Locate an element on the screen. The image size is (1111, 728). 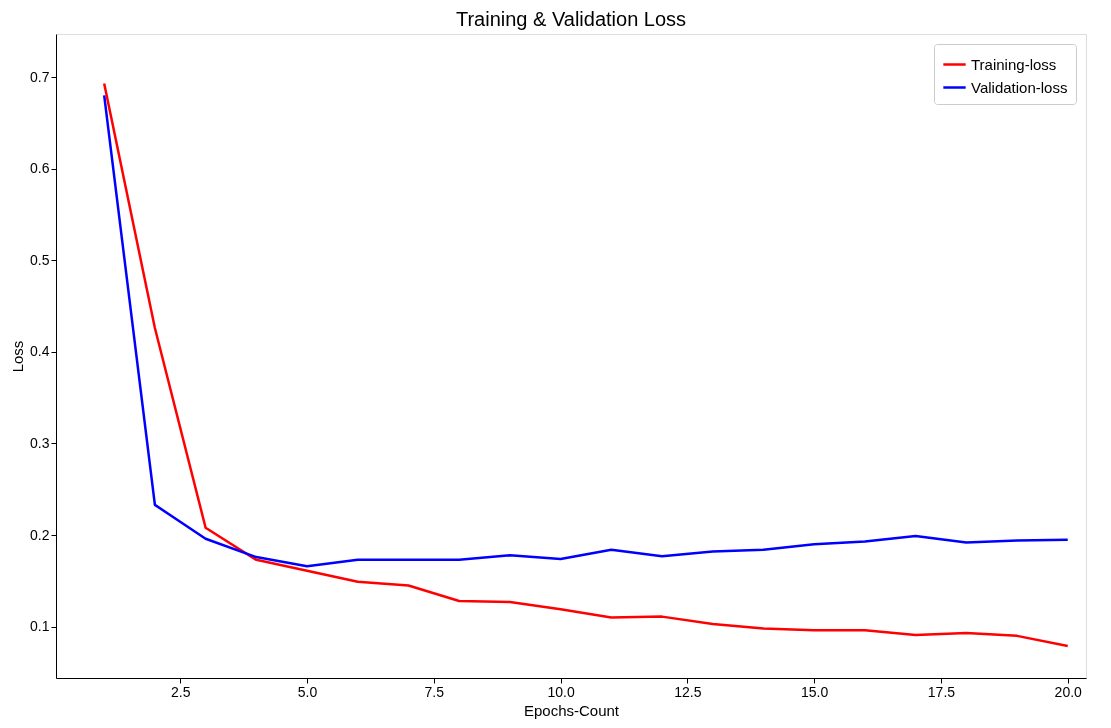
y-tick-label: 0.5 is located at coordinates (40, 259).